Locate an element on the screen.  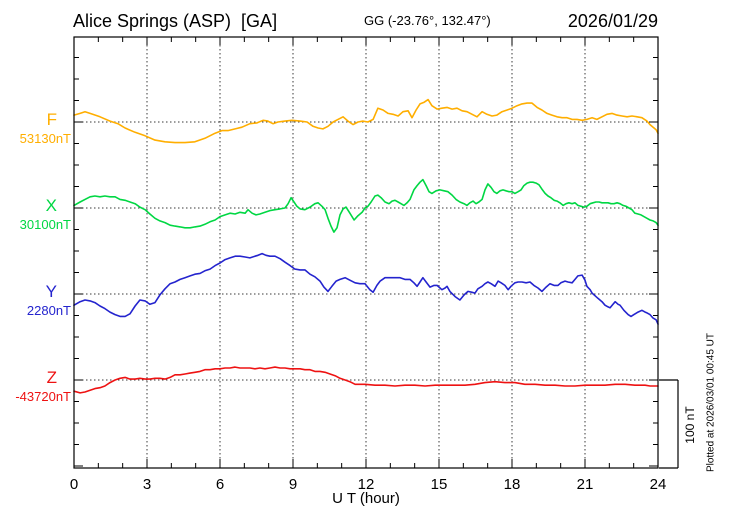
trace-X is located at coordinates (366, 205).